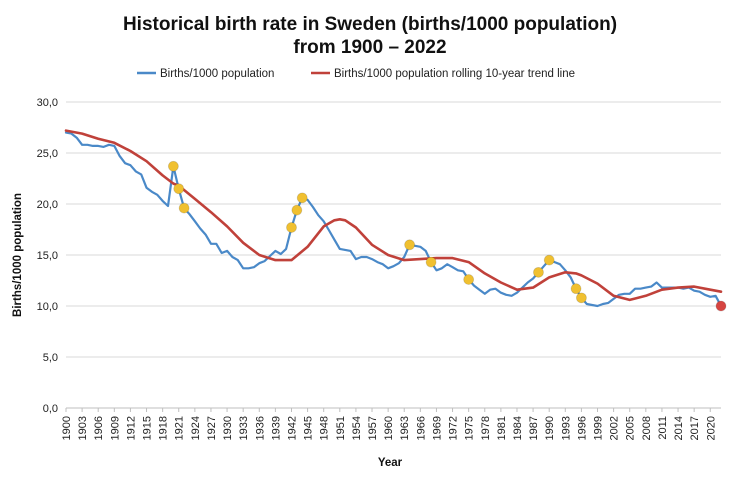 This screenshot has height=480, width=740. Describe the element at coordinates (566, 428) in the screenshot. I see `x-tick-label: 1993` at that location.